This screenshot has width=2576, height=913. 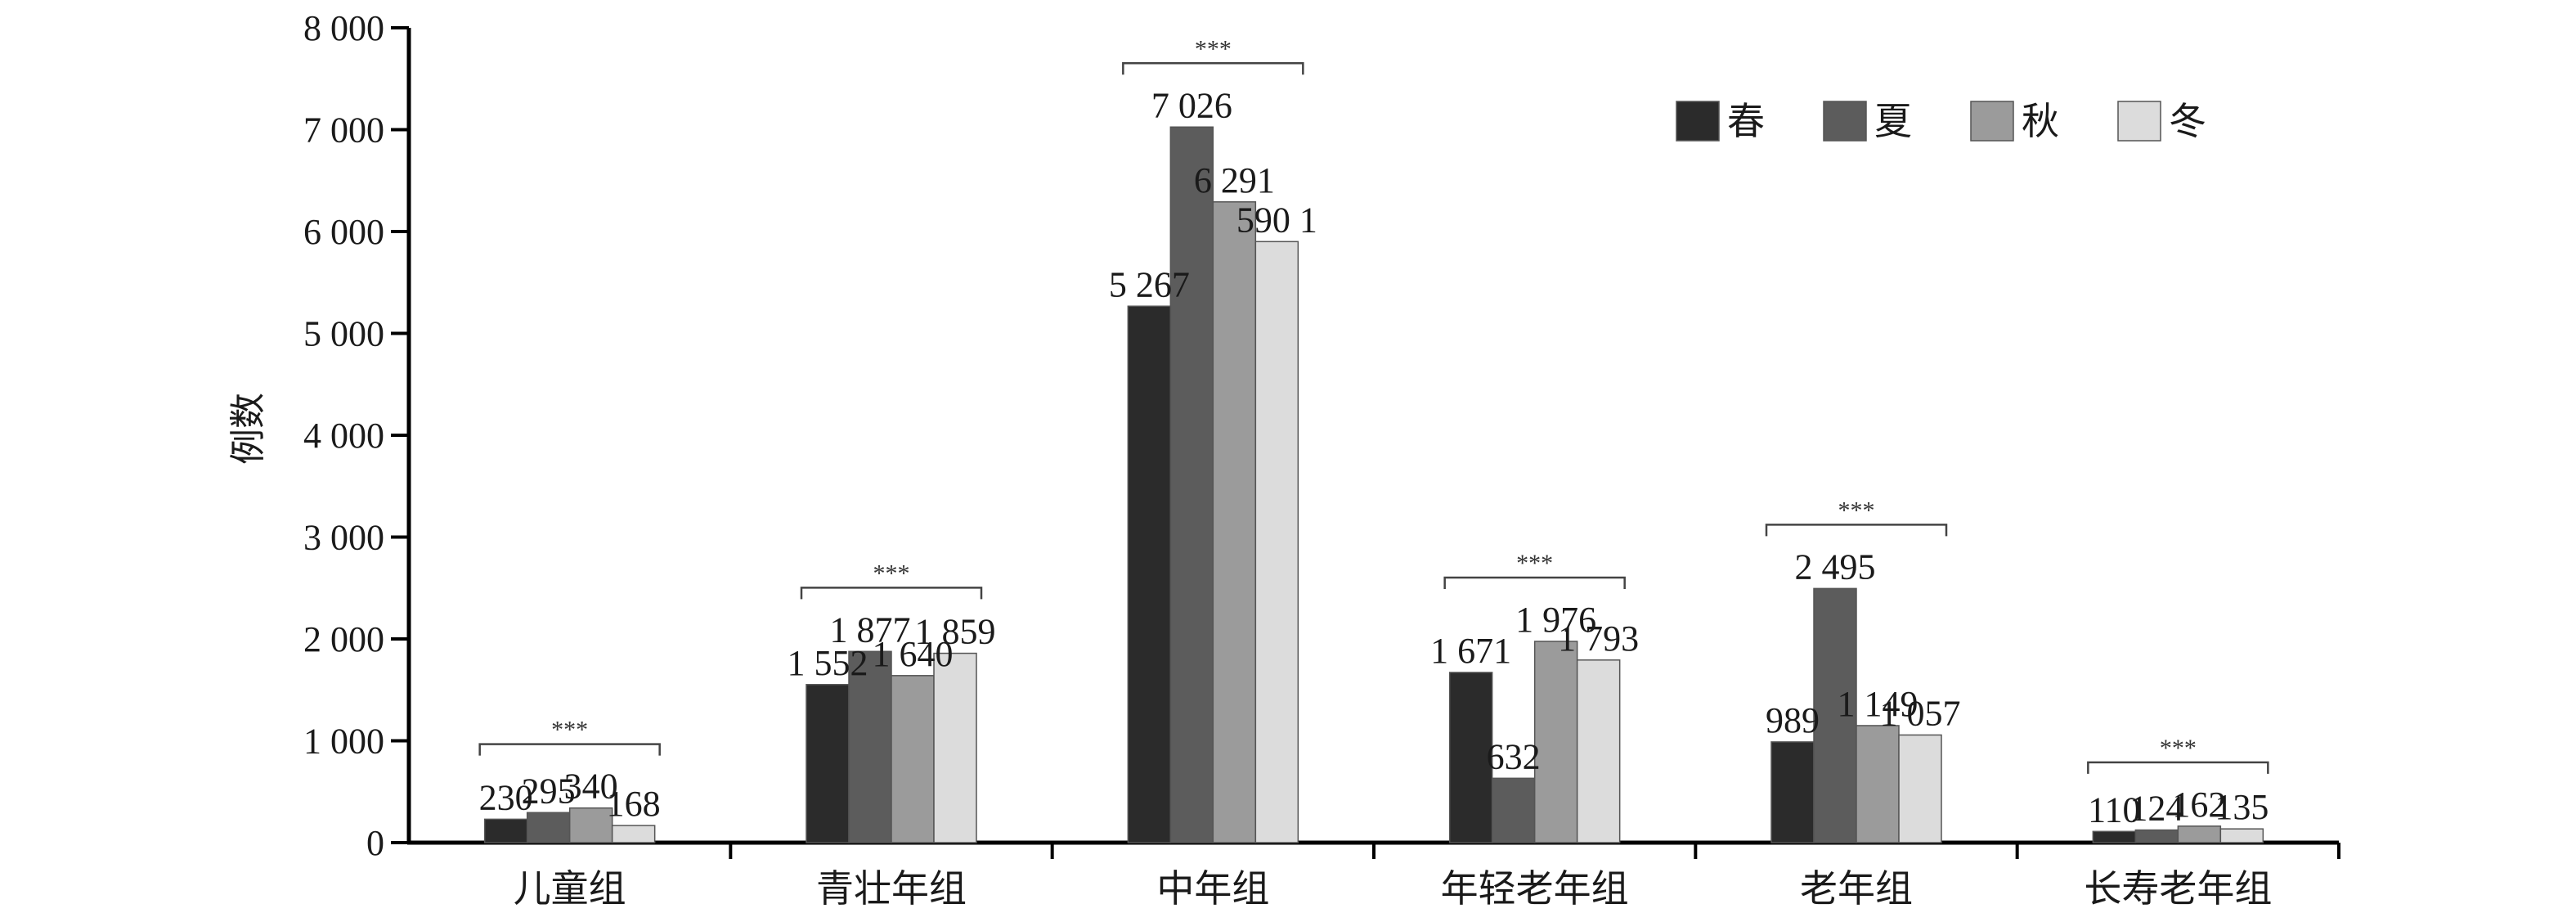 What do you see at coordinates (343, 436) in the screenshot?
I see `y-tick-label: 4 000` at bounding box center [343, 436].